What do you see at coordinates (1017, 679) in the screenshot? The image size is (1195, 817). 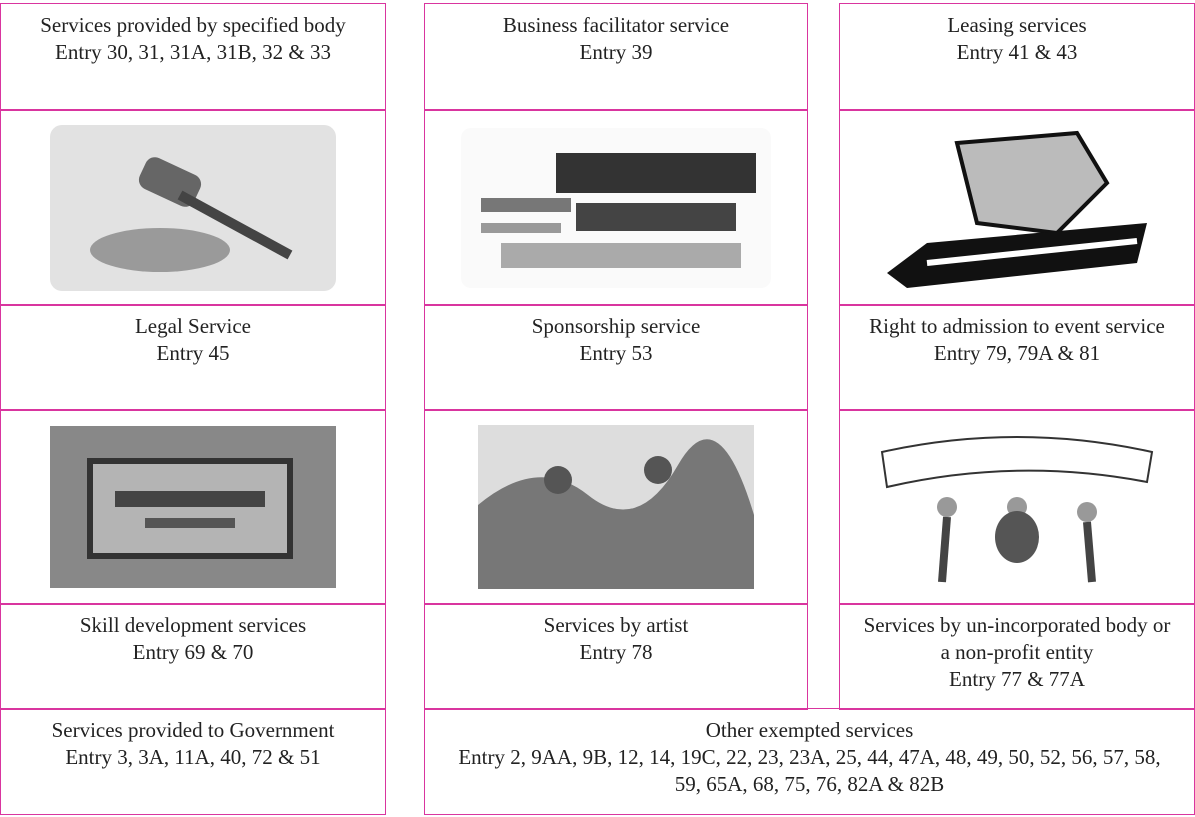 I see `cell-entry: Entry 77 & 77A` at bounding box center [1017, 679].